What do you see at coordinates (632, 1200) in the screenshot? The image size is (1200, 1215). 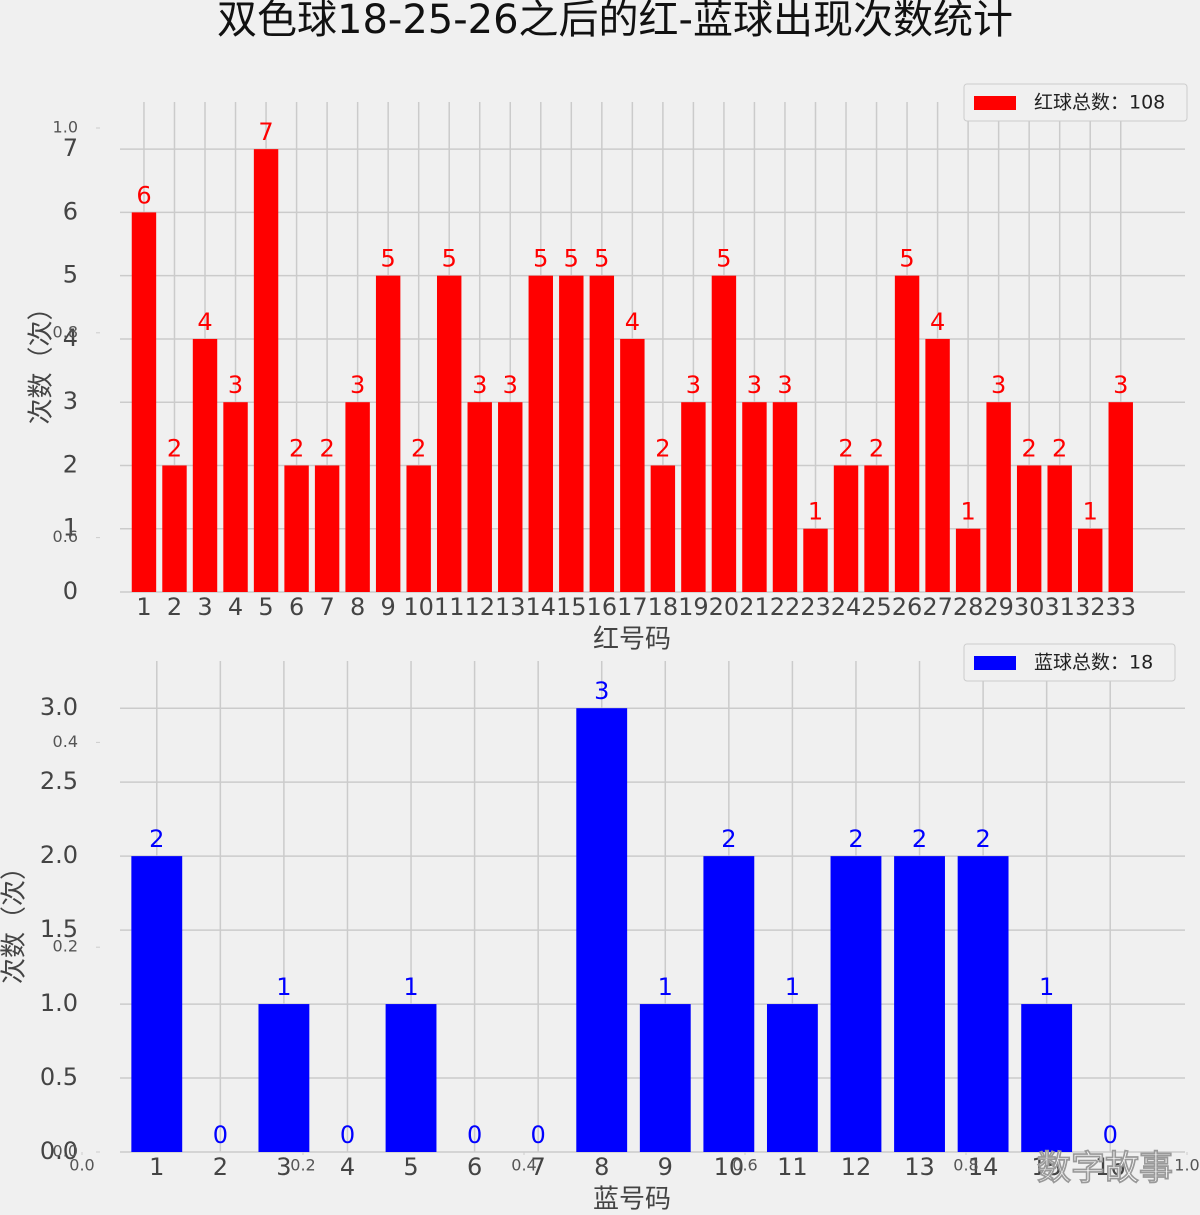 I see `x-axis-label: 蓝号码` at bounding box center [632, 1200].